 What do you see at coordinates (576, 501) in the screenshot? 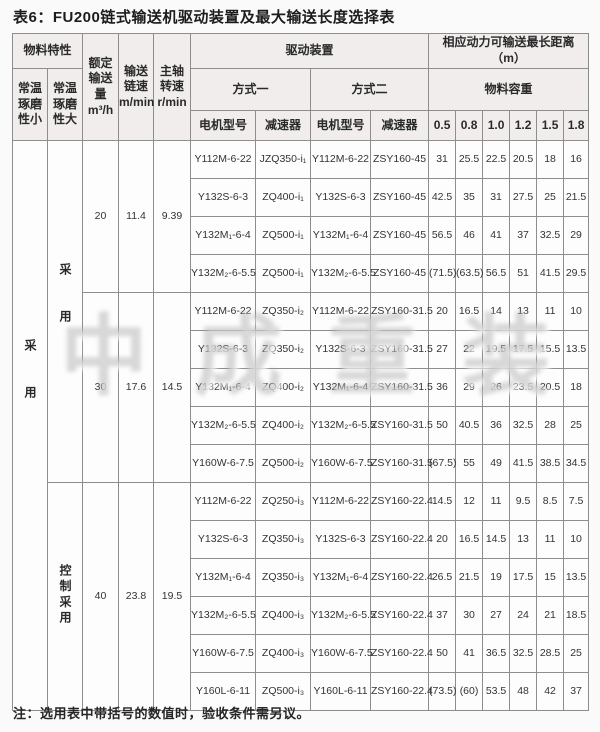
I see `distance-cell: 7.5` at bounding box center [576, 501].